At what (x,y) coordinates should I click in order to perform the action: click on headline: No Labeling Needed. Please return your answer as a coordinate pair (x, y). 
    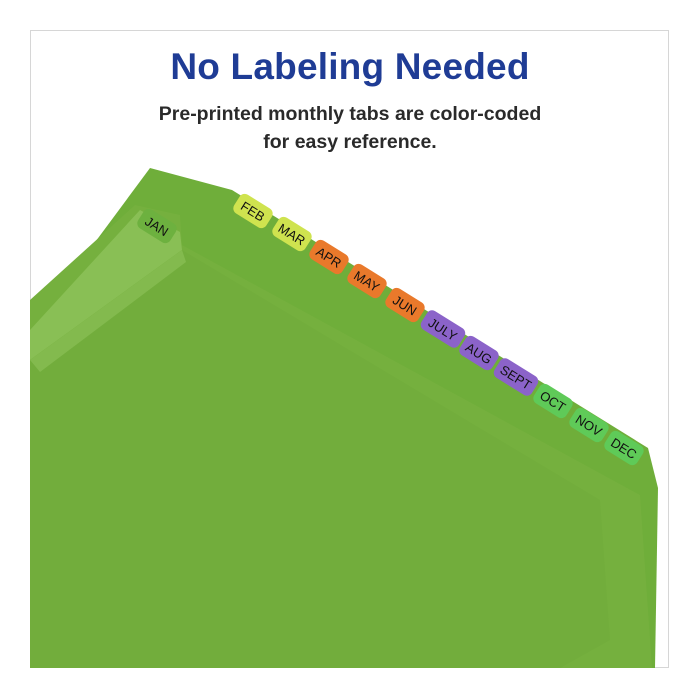
    Looking at the image, I should click on (350, 66).